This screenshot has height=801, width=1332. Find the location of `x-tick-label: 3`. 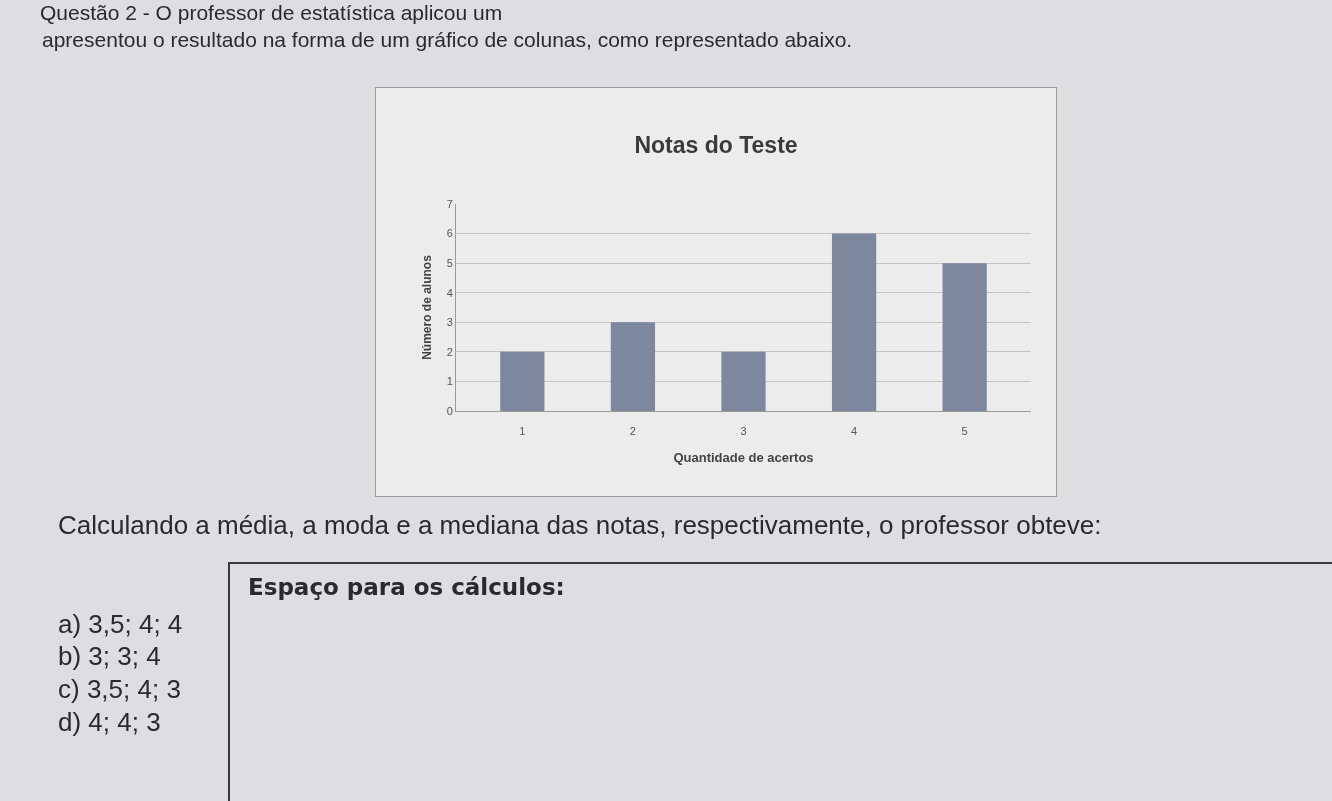

x-tick-label: 3 is located at coordinates (743, 431).